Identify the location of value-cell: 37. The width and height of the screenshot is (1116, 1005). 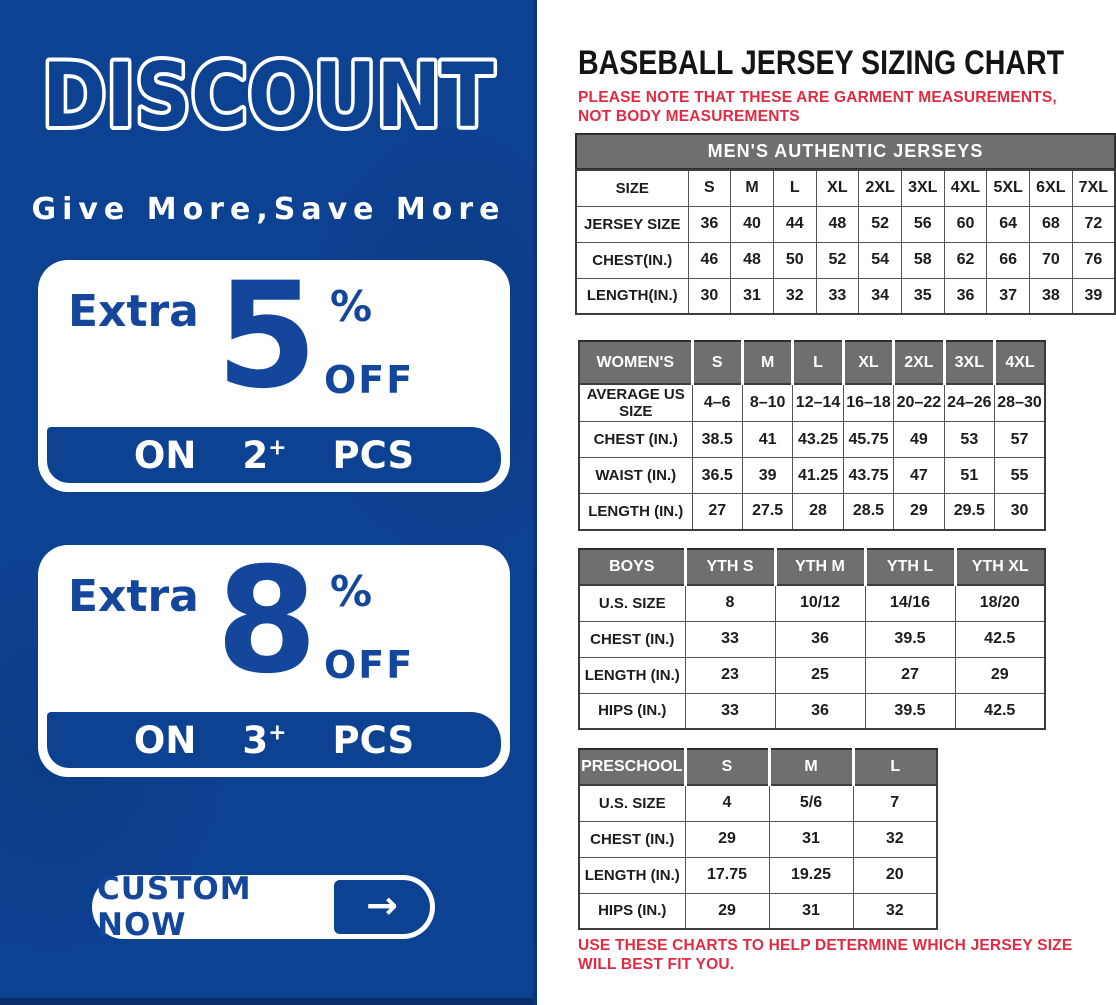
(1008, 296).